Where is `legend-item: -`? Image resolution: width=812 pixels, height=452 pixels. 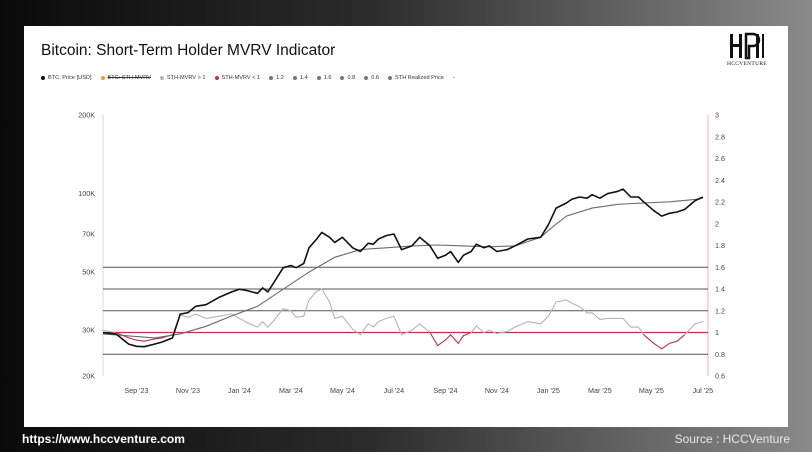 legend-item: - is located at coordinates (454, 78).